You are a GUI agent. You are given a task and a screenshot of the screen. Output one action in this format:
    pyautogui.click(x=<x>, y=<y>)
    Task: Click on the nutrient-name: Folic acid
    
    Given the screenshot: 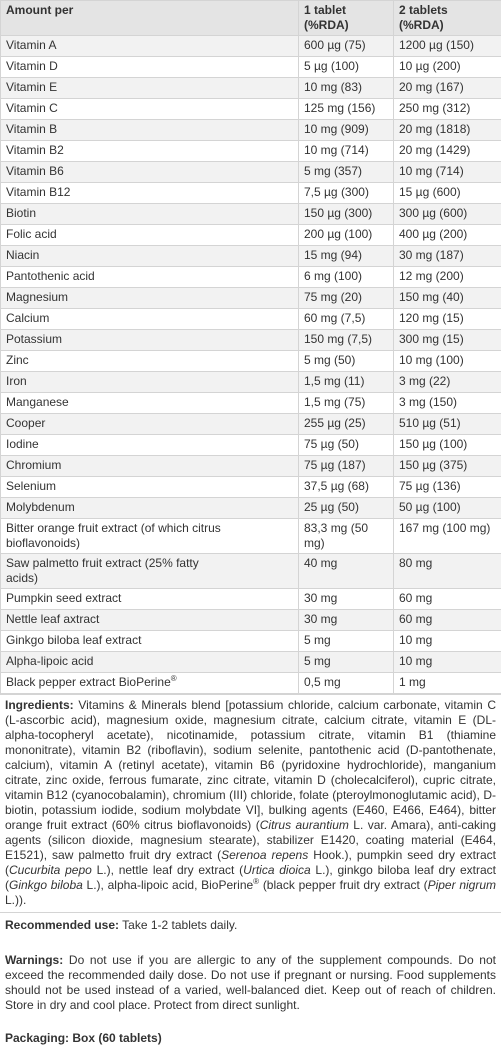 What is the action you would take?
    pyautogui.click(x=31, y=234)
    